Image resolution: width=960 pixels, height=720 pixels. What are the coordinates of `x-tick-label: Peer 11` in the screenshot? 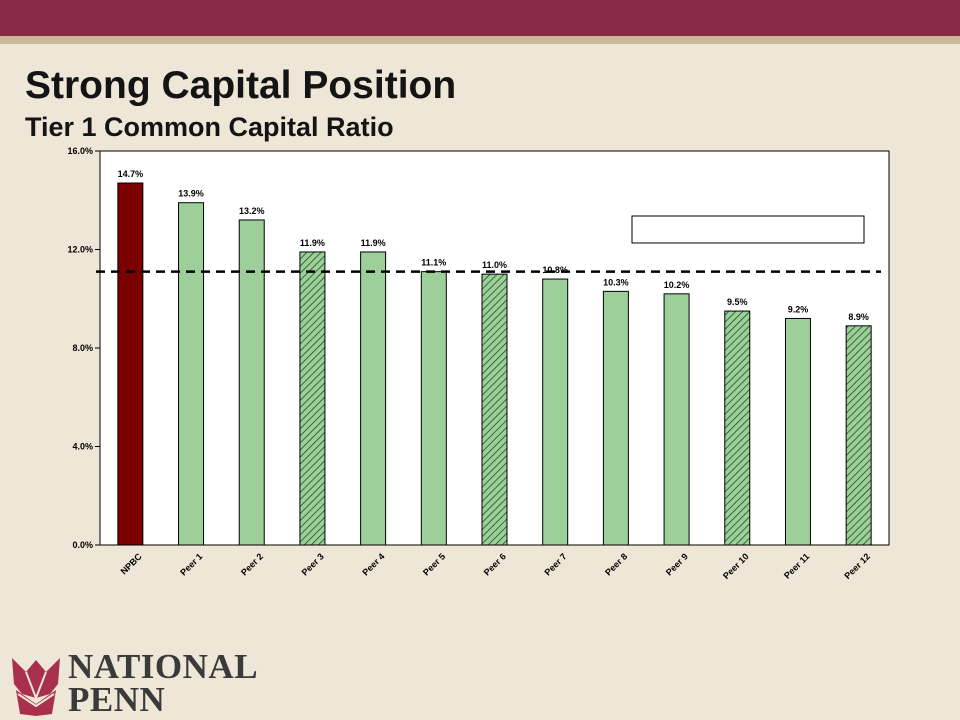 It's located at (796, 565).